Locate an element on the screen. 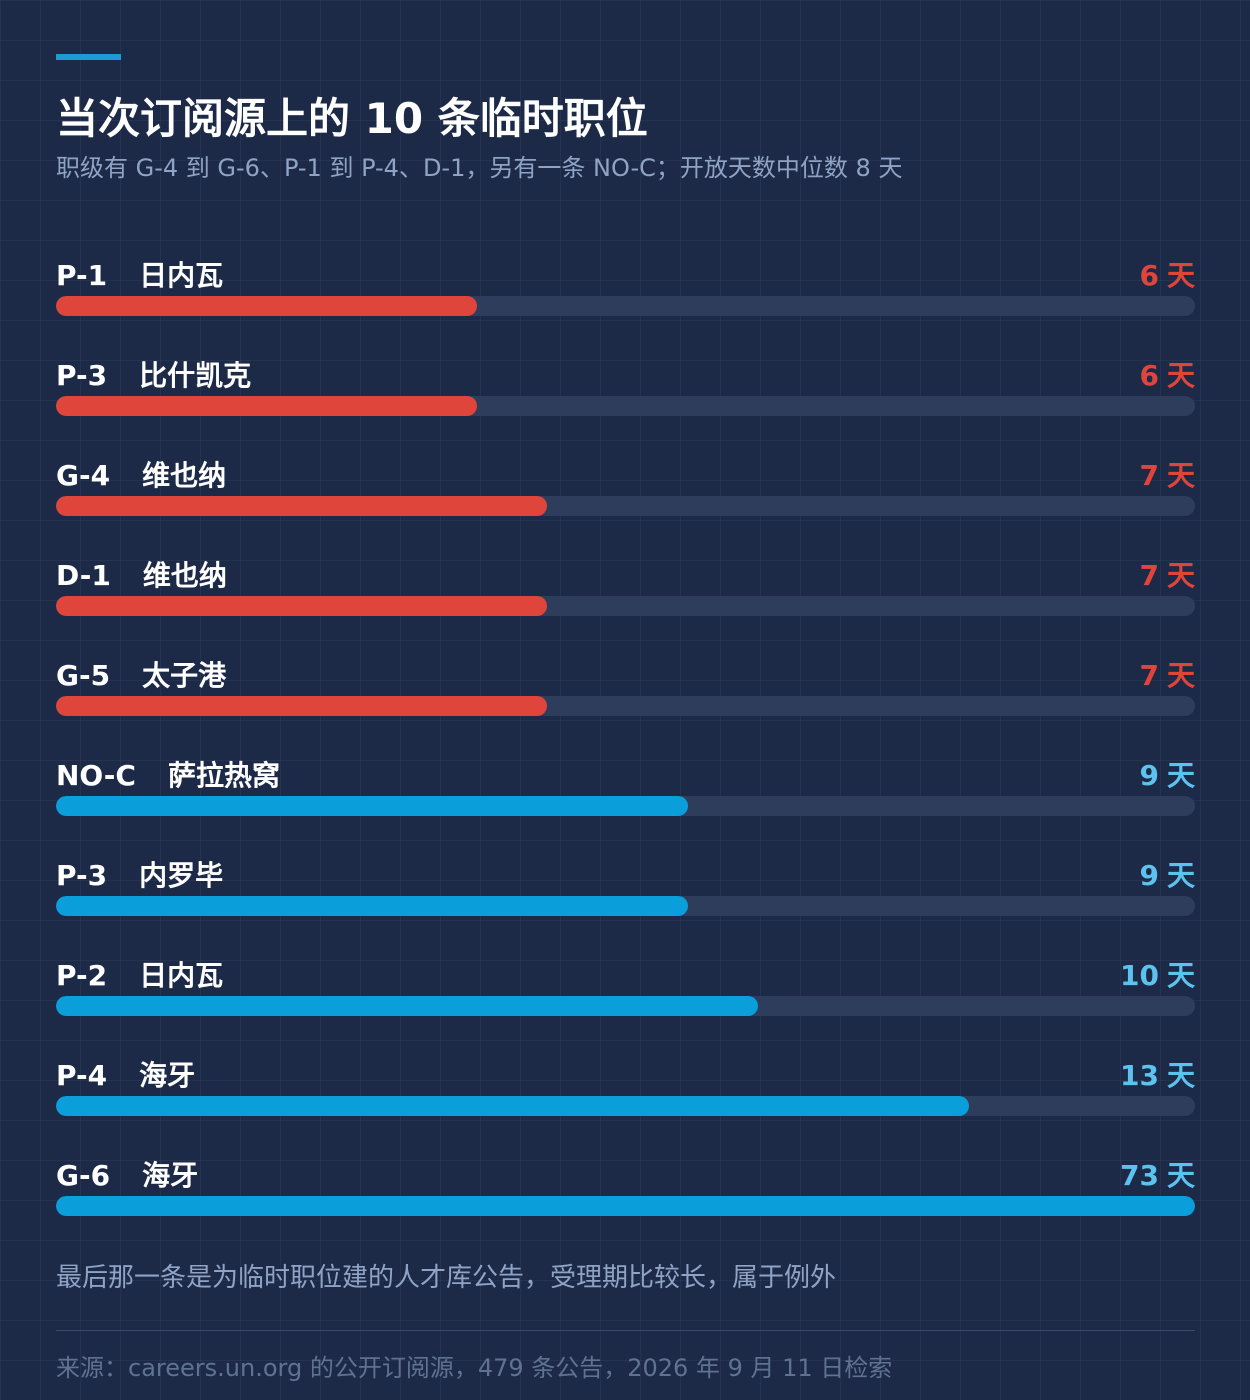  row-label: NO-C 萨拉热窝 is located at coordinates (168, 776).